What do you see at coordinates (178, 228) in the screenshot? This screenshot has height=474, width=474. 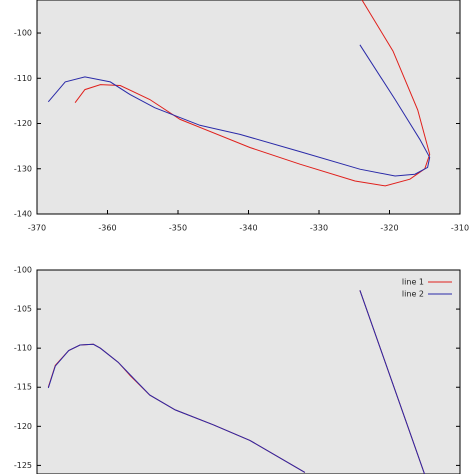 I see `x-tick-label: -350` at bounding box center [178, 228].